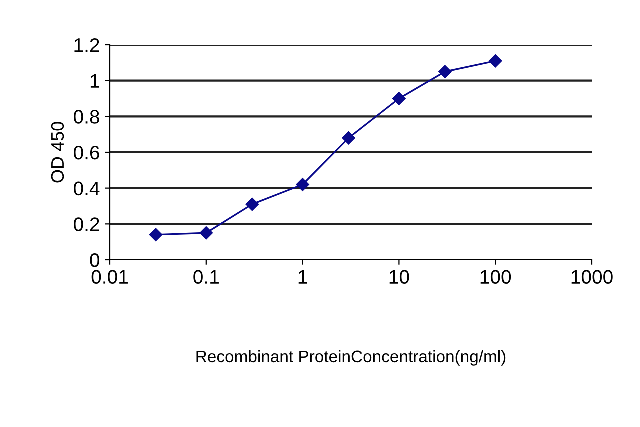 The width and height of the screenshot is (640, 427). Describe the element at coordinates (400, 277) in the screenshot. I see `x-tick-label: 10` at that location.